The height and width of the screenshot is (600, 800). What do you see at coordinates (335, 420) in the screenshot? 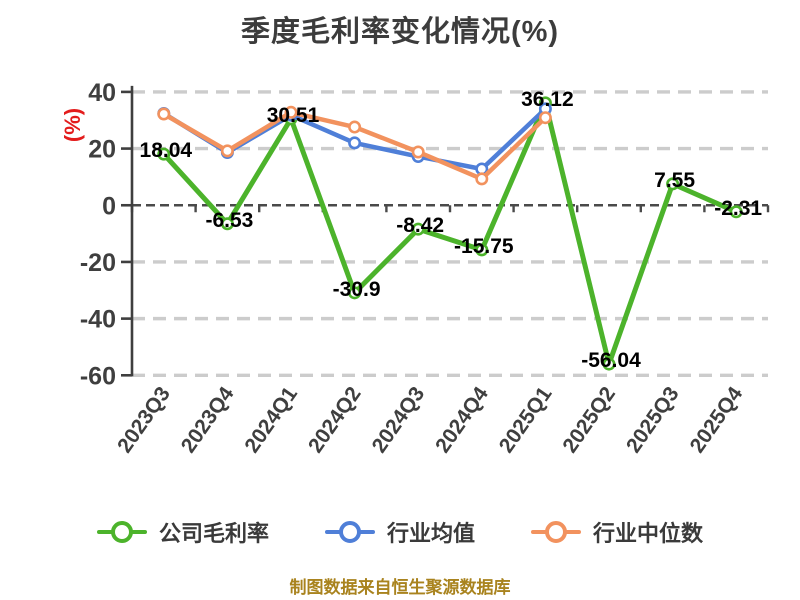
I see `x-tick-label: 2024Q2` at bounding box center [335, 420].